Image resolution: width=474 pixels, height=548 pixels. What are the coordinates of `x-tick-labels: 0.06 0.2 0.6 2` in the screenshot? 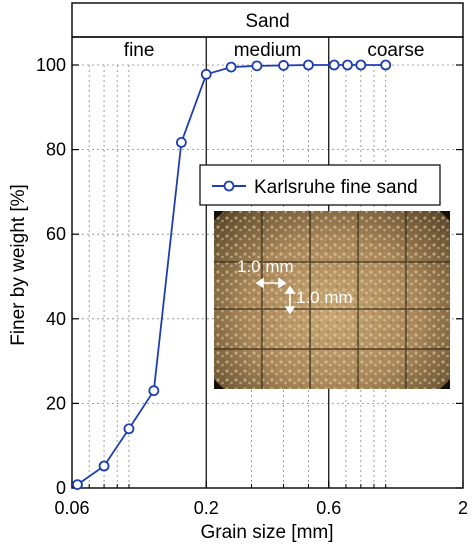 It's located at (261, 508).